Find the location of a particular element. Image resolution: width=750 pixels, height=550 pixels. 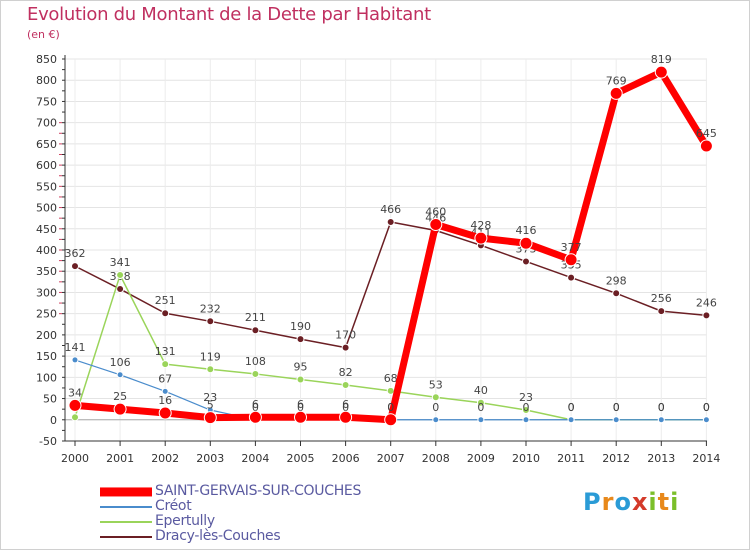

data-label: 211 is located at coordinates (255, 317).